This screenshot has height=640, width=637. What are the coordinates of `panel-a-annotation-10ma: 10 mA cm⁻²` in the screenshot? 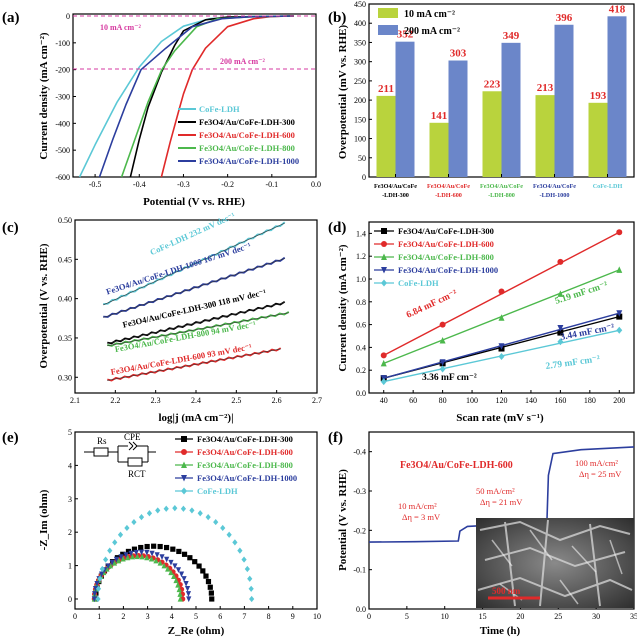 It's located at (120, 27).